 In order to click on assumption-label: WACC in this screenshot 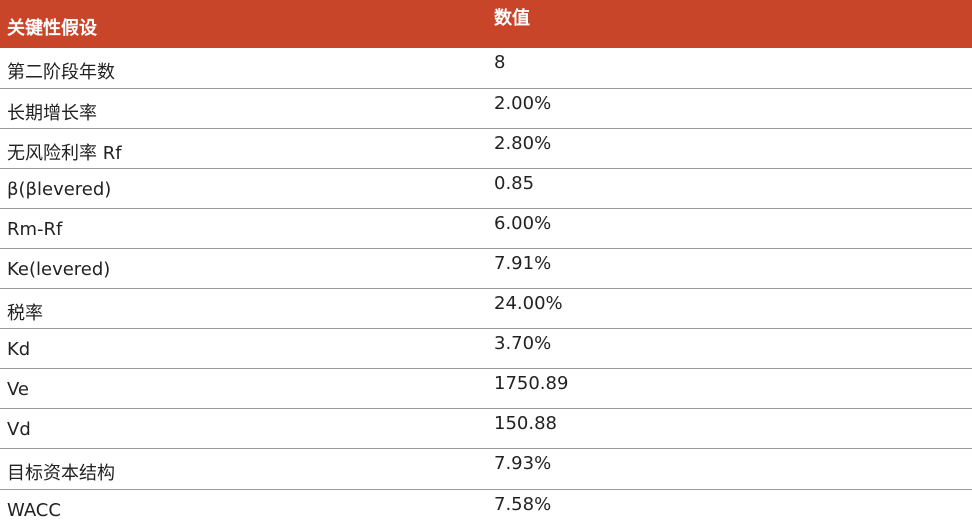, I will do `click(34, 510)`.